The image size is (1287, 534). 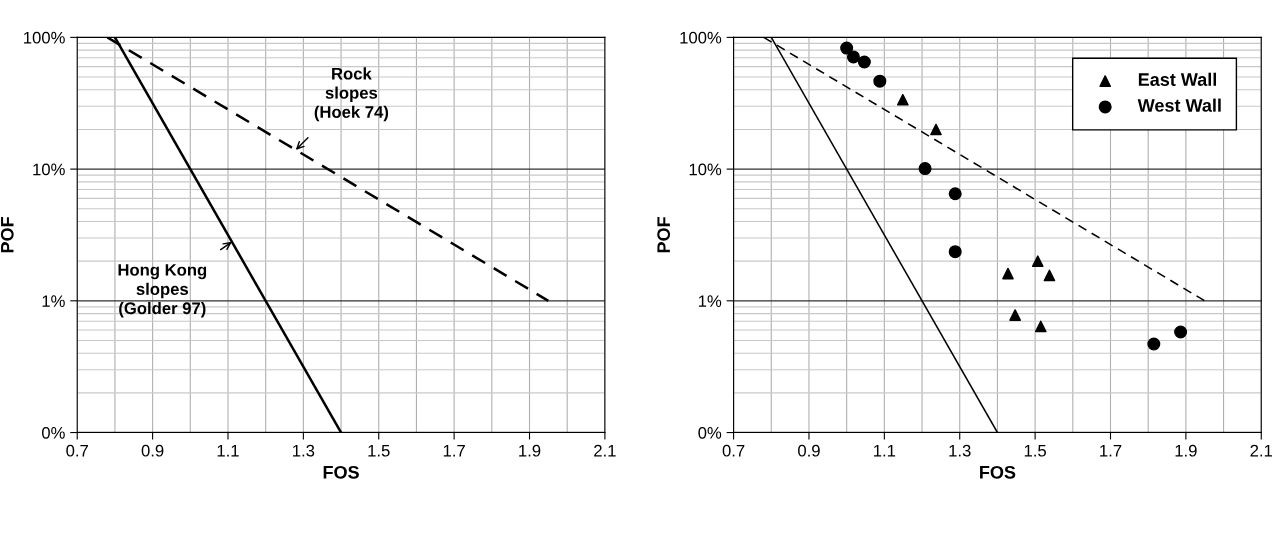 I want to click on legend-label: East Wall, so click(x=1177, y=79).